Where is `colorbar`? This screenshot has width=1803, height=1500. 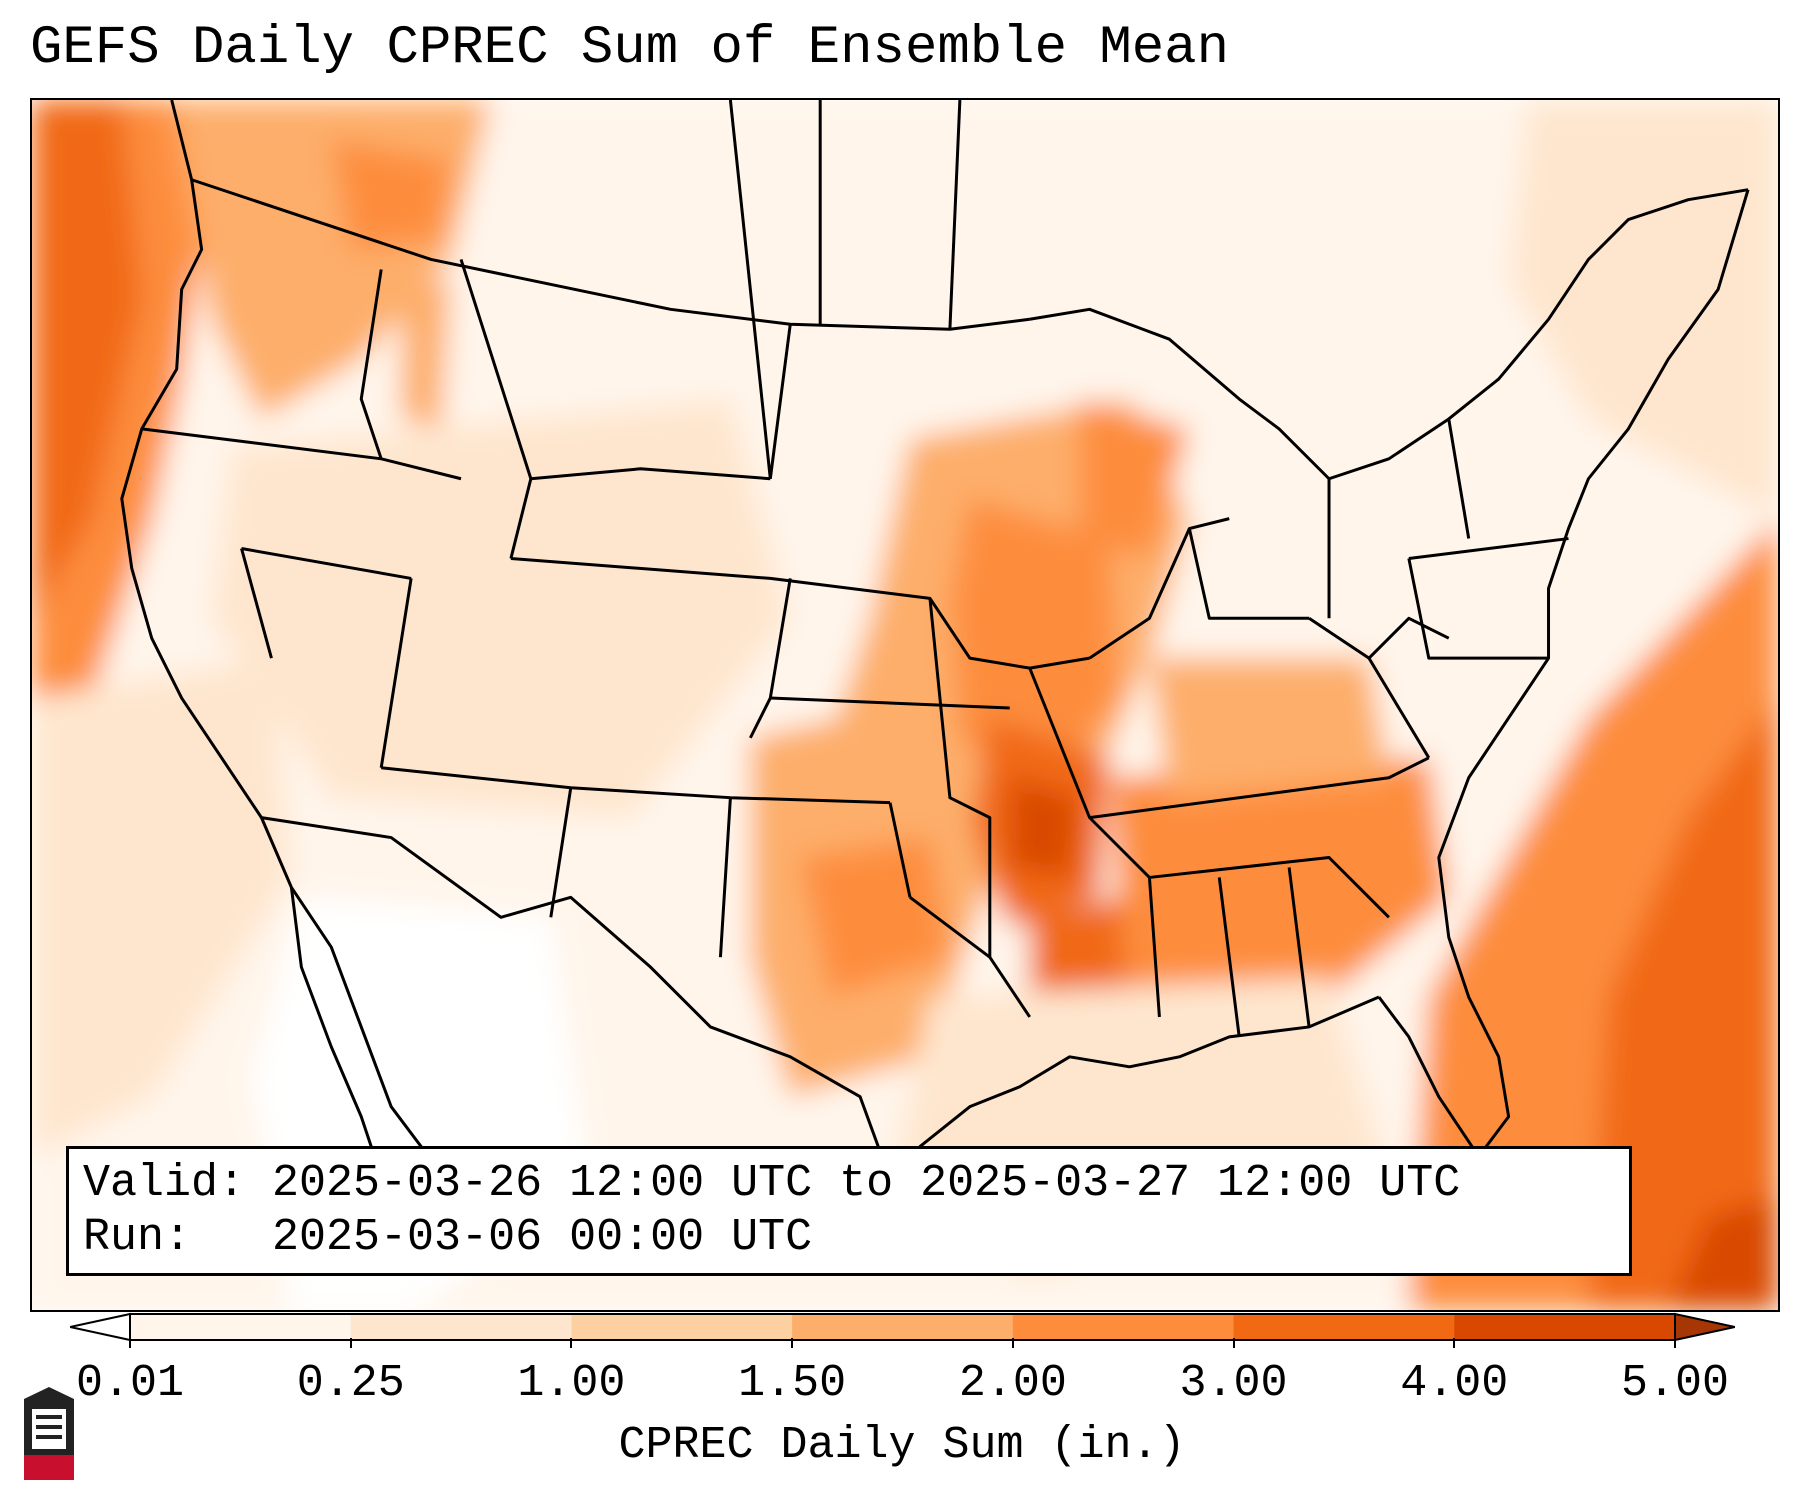 colorbar is located at coordinates (902, 1327).